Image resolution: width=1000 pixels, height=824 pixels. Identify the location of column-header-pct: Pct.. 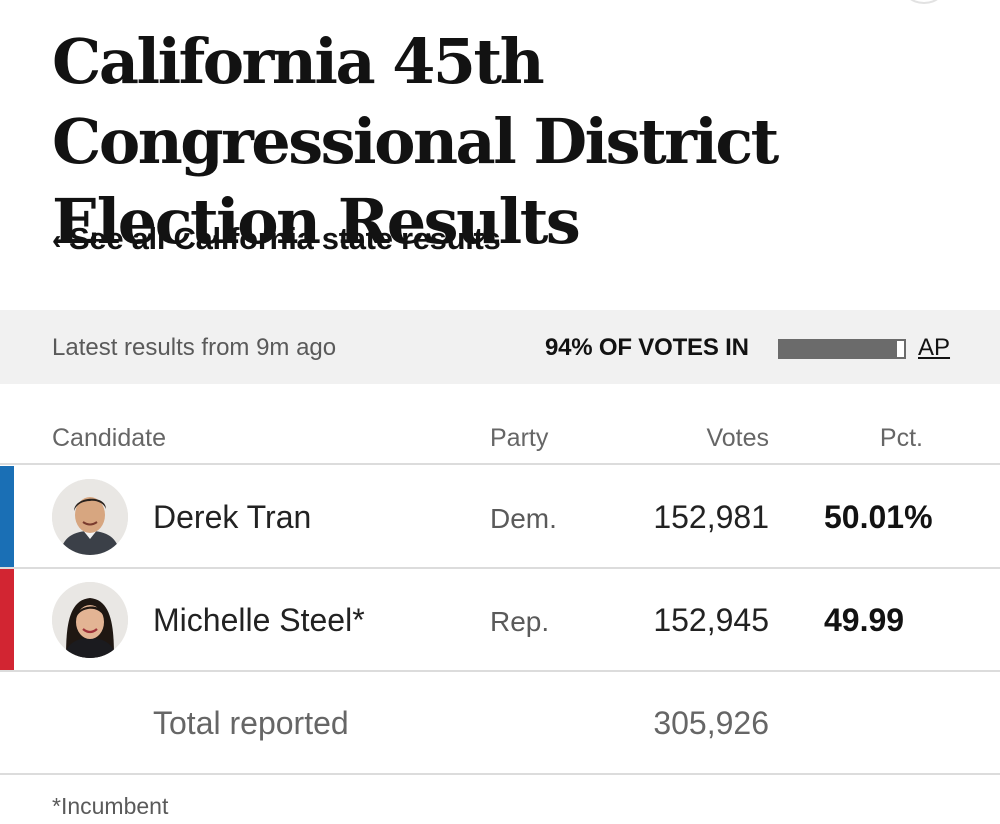
(901, 438).